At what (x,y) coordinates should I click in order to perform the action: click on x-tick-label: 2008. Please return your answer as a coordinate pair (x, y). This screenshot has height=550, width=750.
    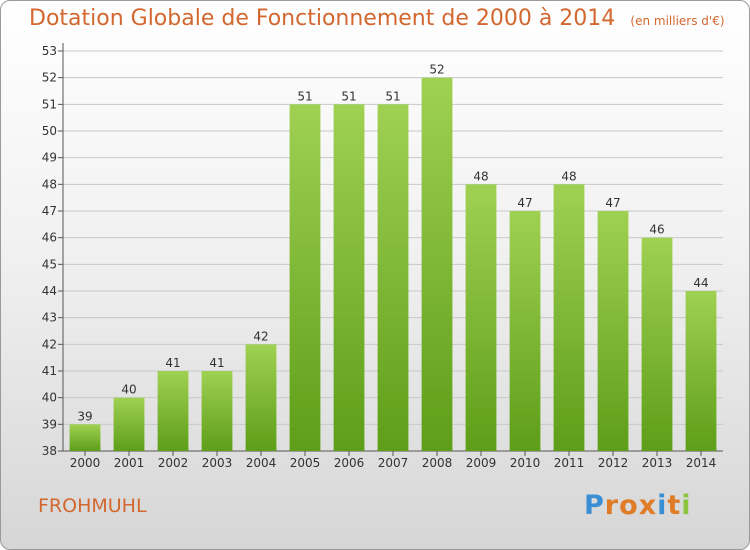
    Looking at the image, I should click on (437, 463).